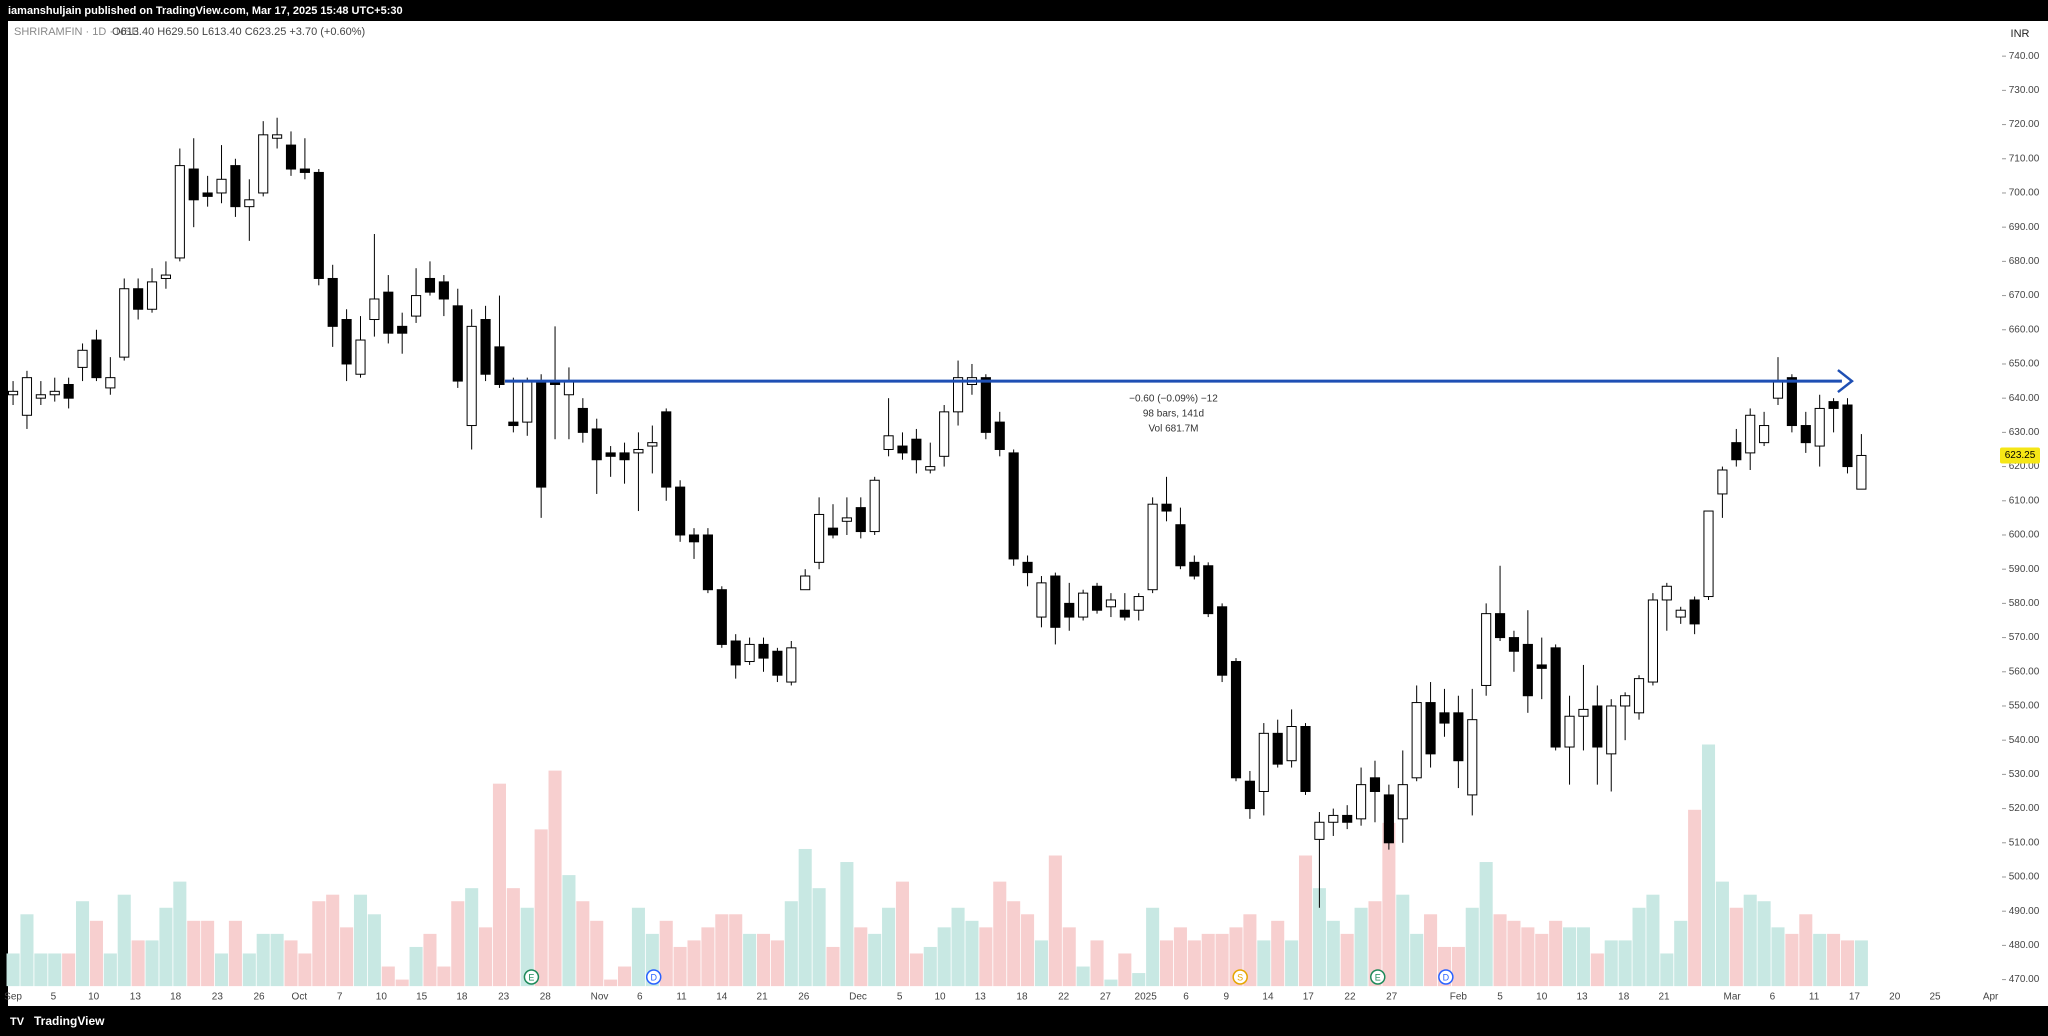  Describe the element at coordinates (17, 1022) in the screenshot. I see `brand-logo: TV` at that location.